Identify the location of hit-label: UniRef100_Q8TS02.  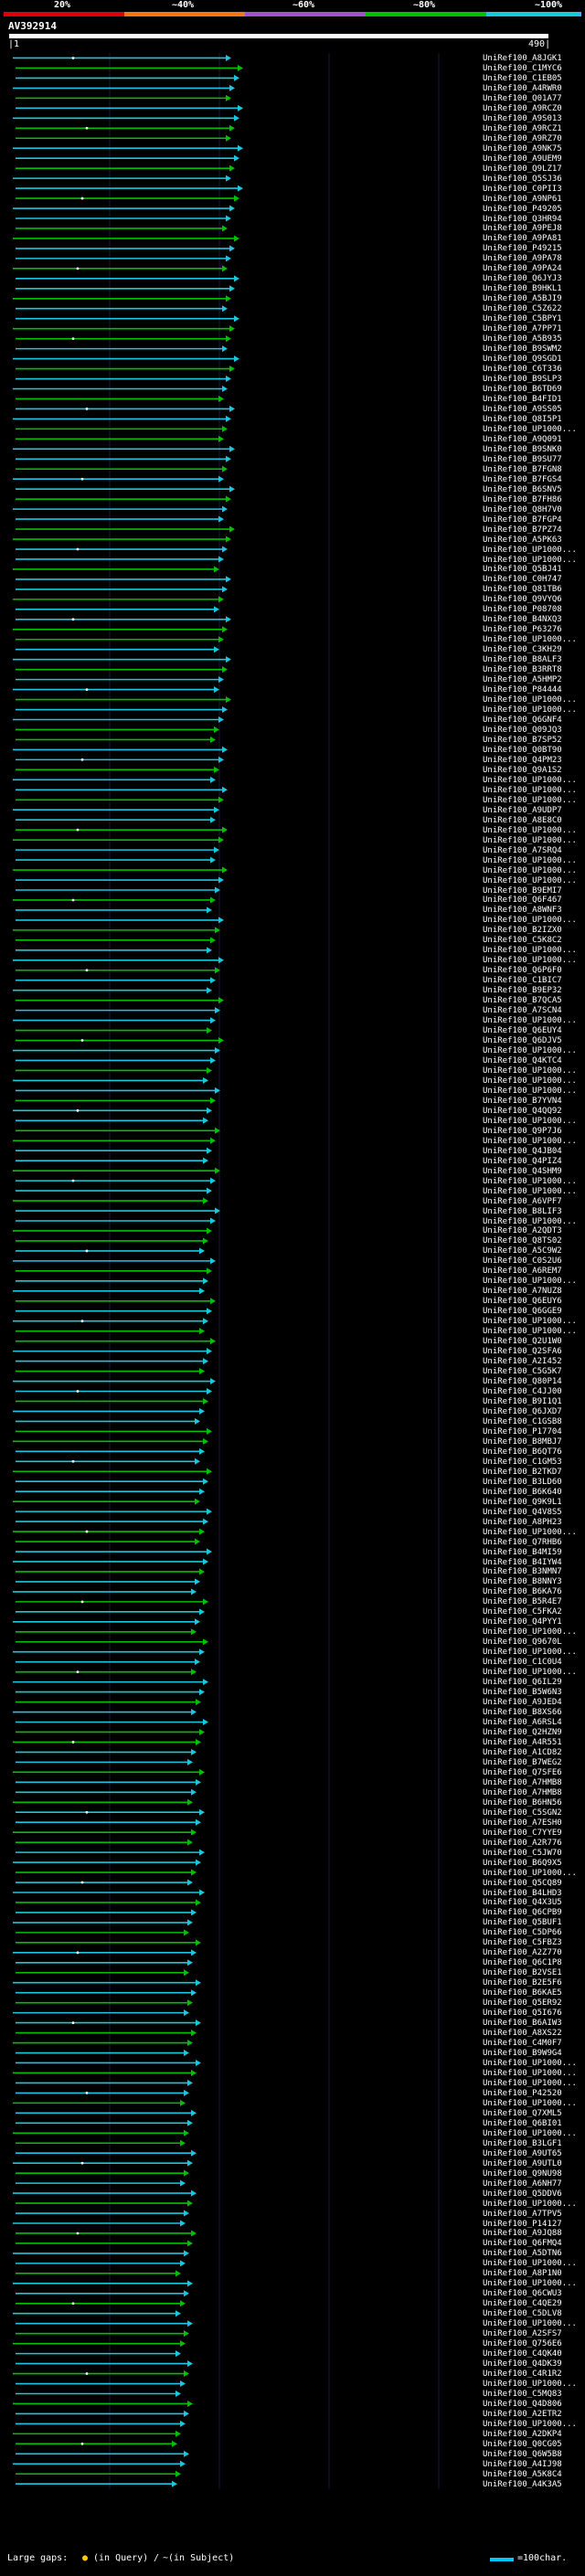
(522, 1241).